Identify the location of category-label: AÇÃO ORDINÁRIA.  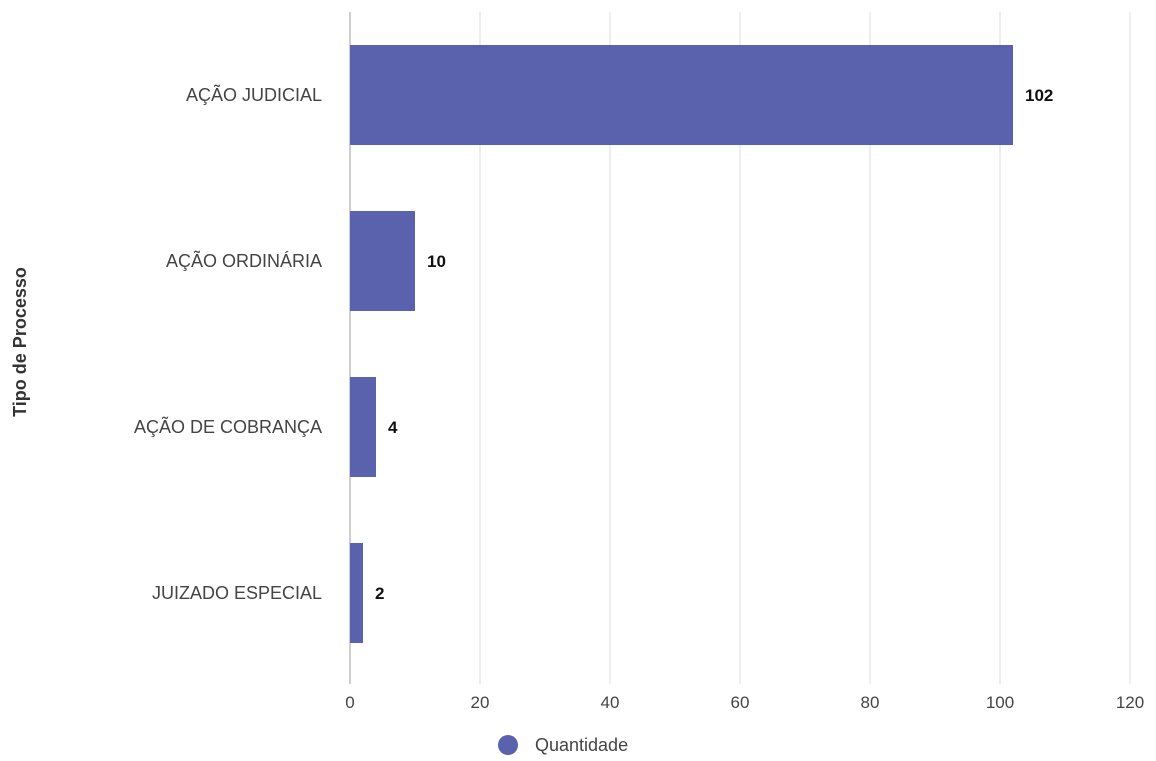
(244, 260).